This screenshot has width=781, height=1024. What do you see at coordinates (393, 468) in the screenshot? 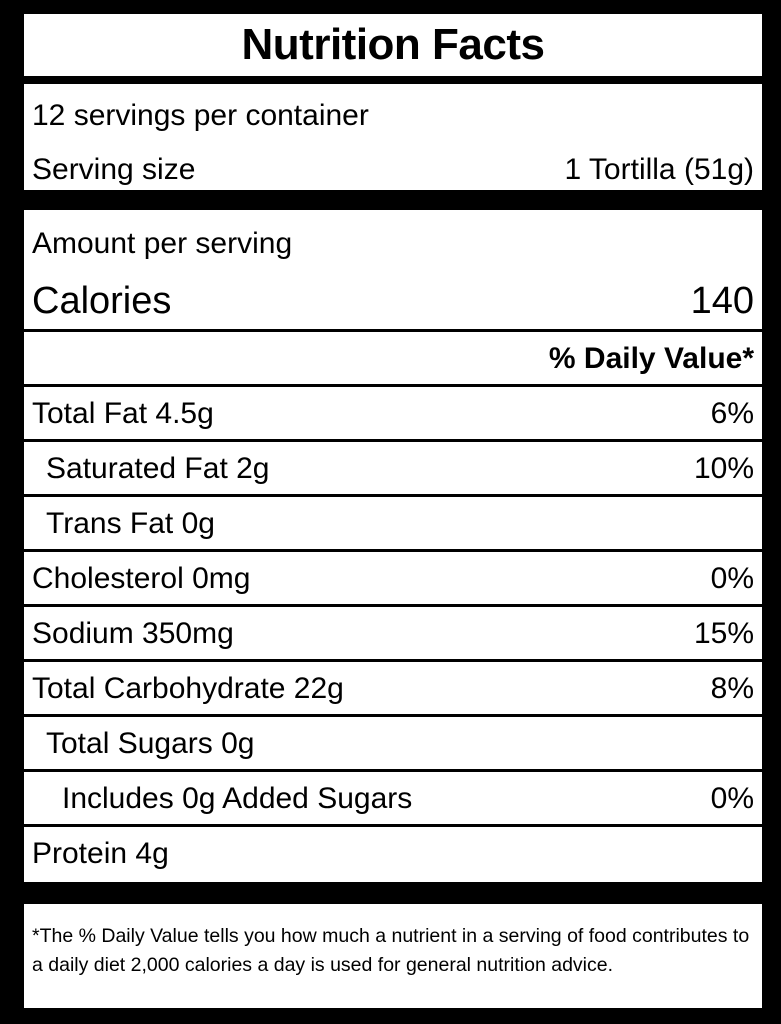
I see `nutrient-row-saturated-fat: Saturated Fat 2g 10%` at bounding box center [393, 468].